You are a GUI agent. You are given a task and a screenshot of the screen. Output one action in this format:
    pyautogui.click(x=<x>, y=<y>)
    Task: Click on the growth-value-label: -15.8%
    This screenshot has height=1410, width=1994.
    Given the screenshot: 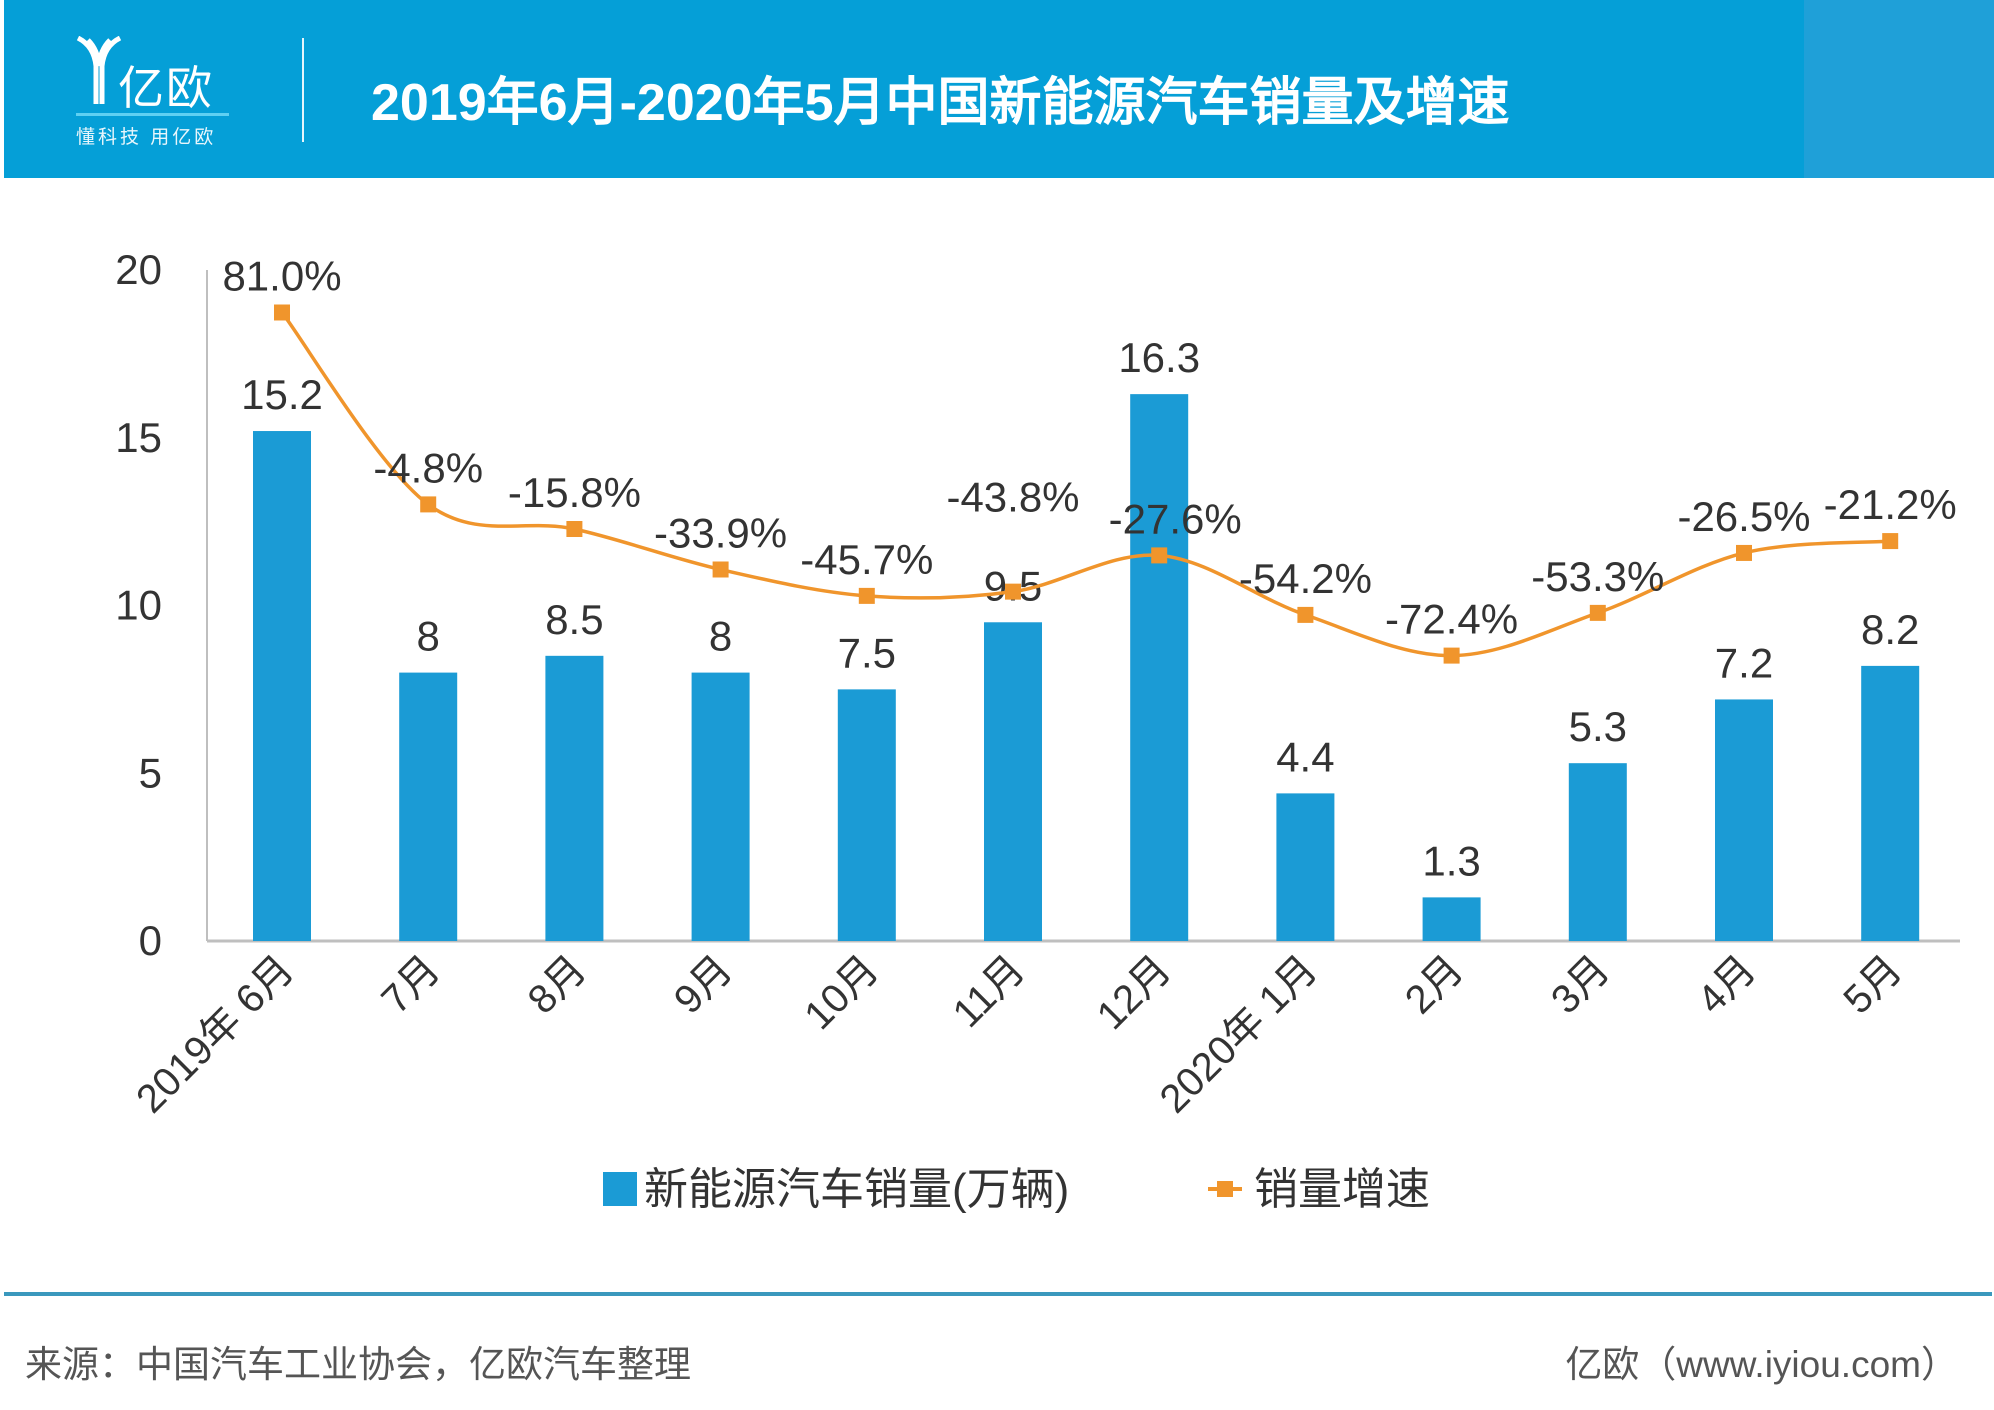 What is the action you would take?
    pyautogui.click(x=574, y=492)
    